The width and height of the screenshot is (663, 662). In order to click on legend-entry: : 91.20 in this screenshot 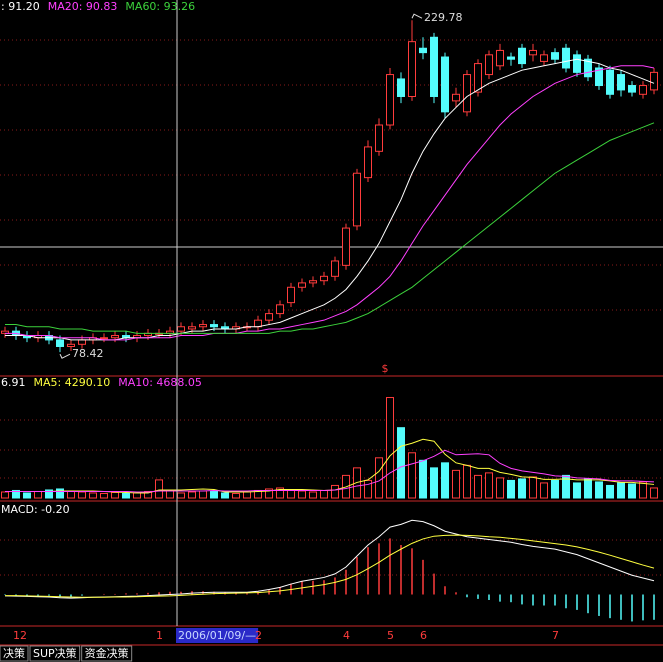, I will do `click(20, 6)`.